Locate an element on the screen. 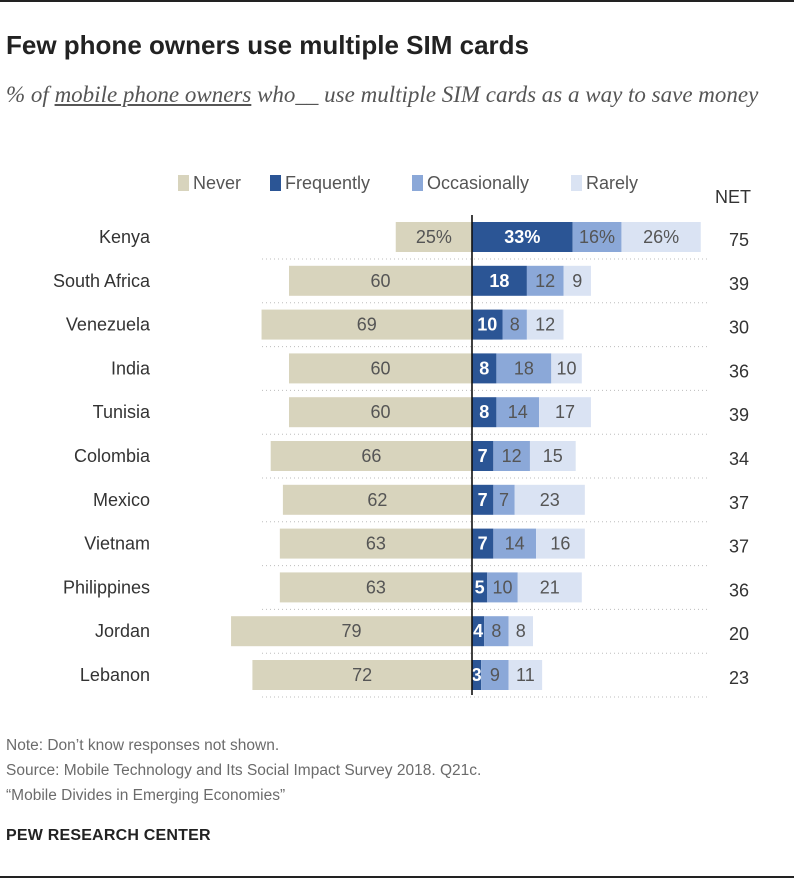  bar-occasionally-venezuela is located at coordinates (514, 324).